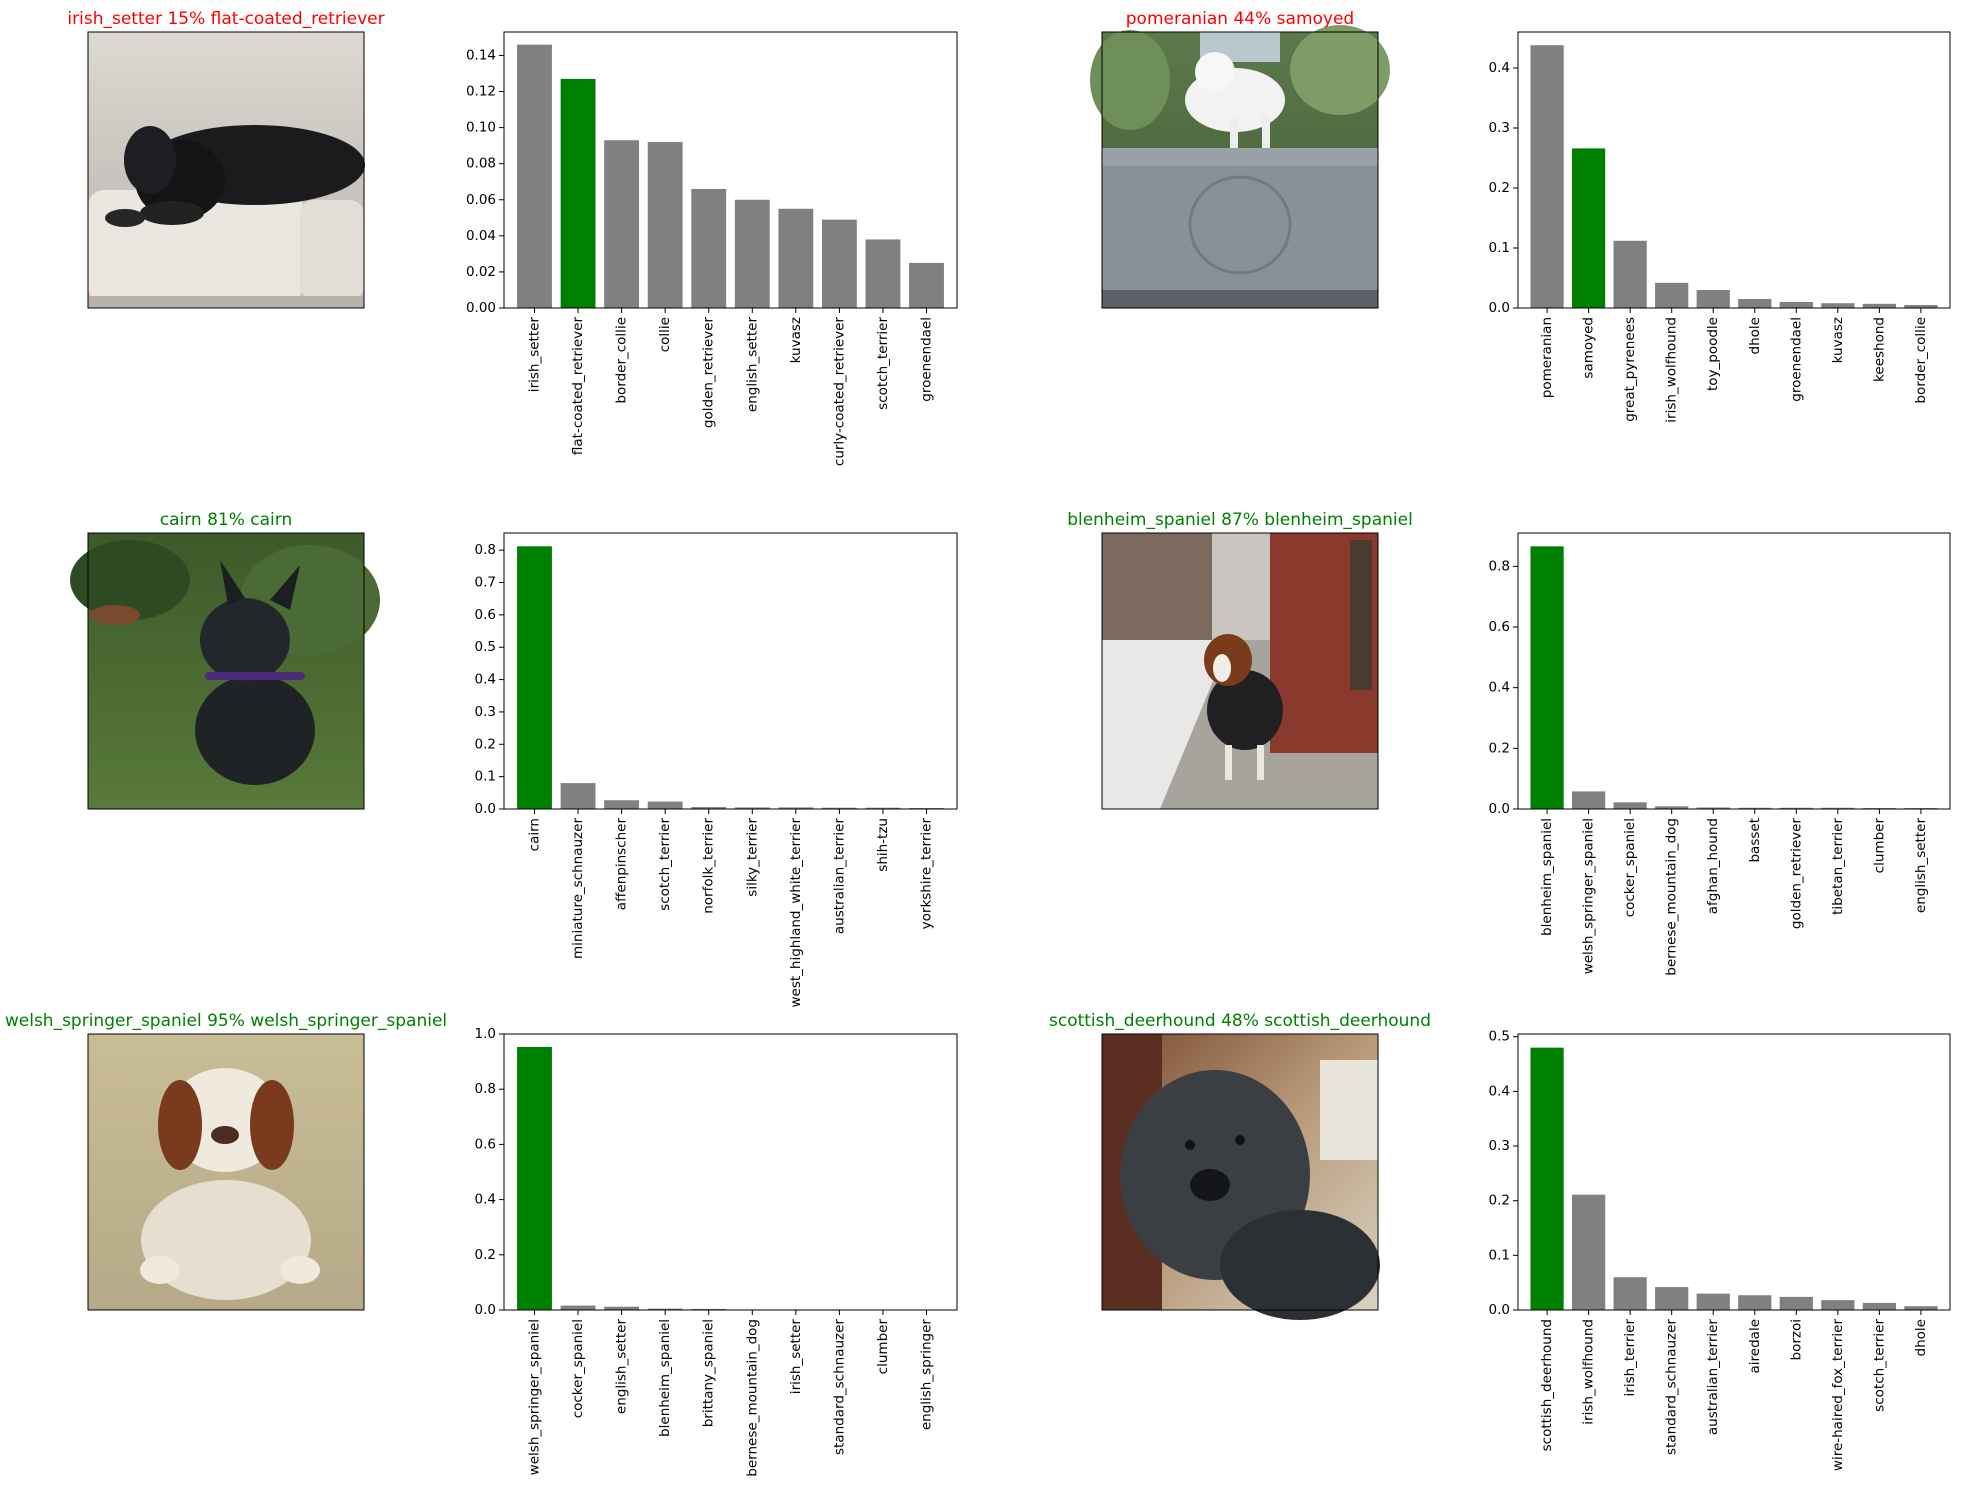 The height and width of the screenshot is (1491, 1980). Describe the element at coordinates (534, 1397) in the screenshot. I see `x-tick-label: welsh_springer_spaniel` at that location.